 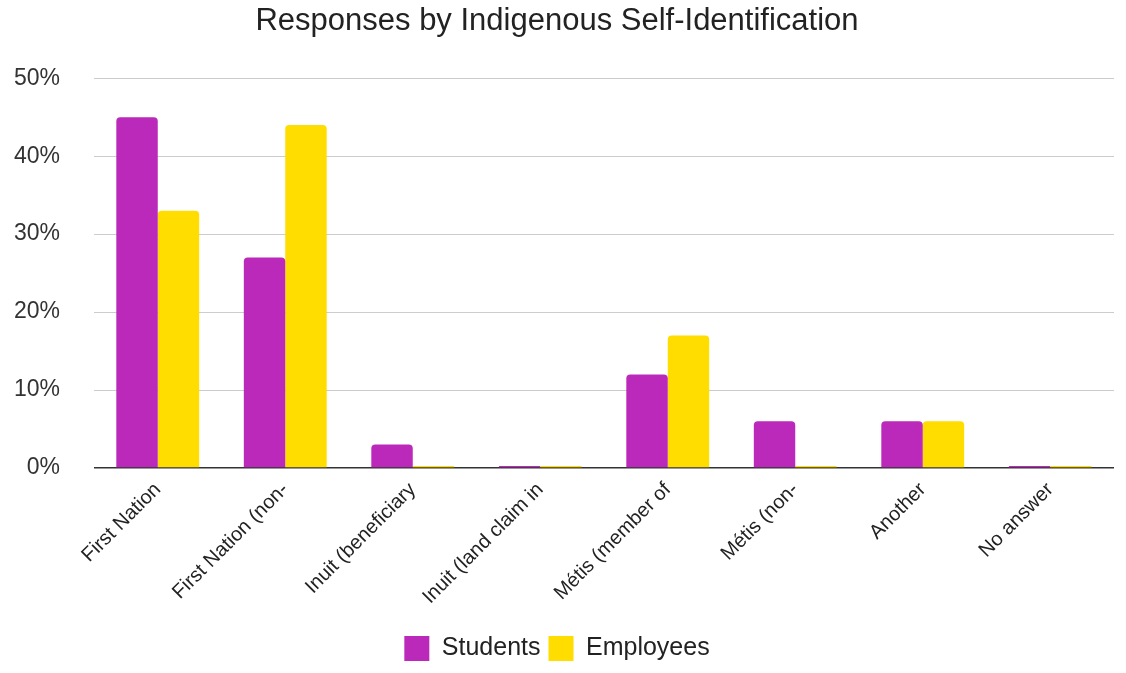 I want to click on chart-title: Responses by Indigenous Self-Identification, so click(x=557, y=20).